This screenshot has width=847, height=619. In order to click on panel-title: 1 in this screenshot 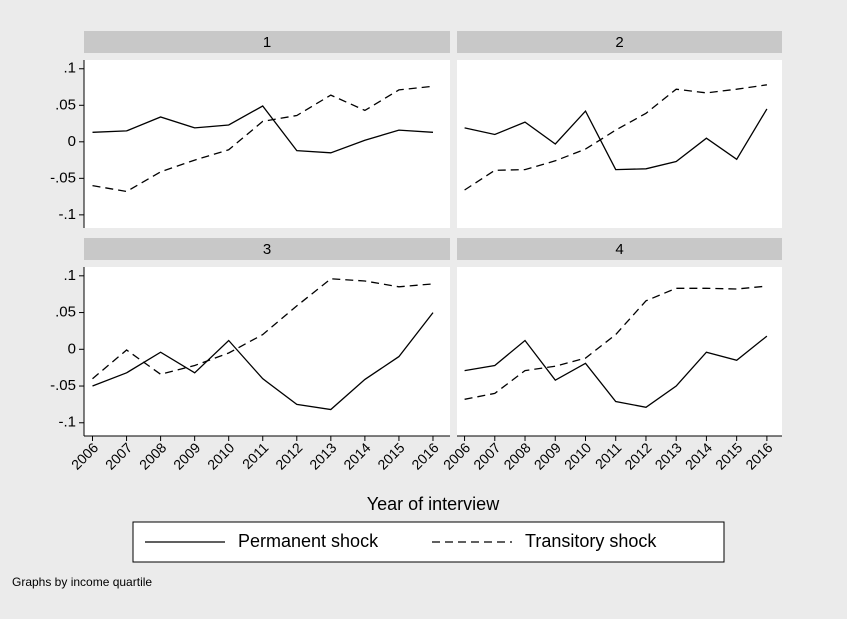, I will do `click(267, 42)`.